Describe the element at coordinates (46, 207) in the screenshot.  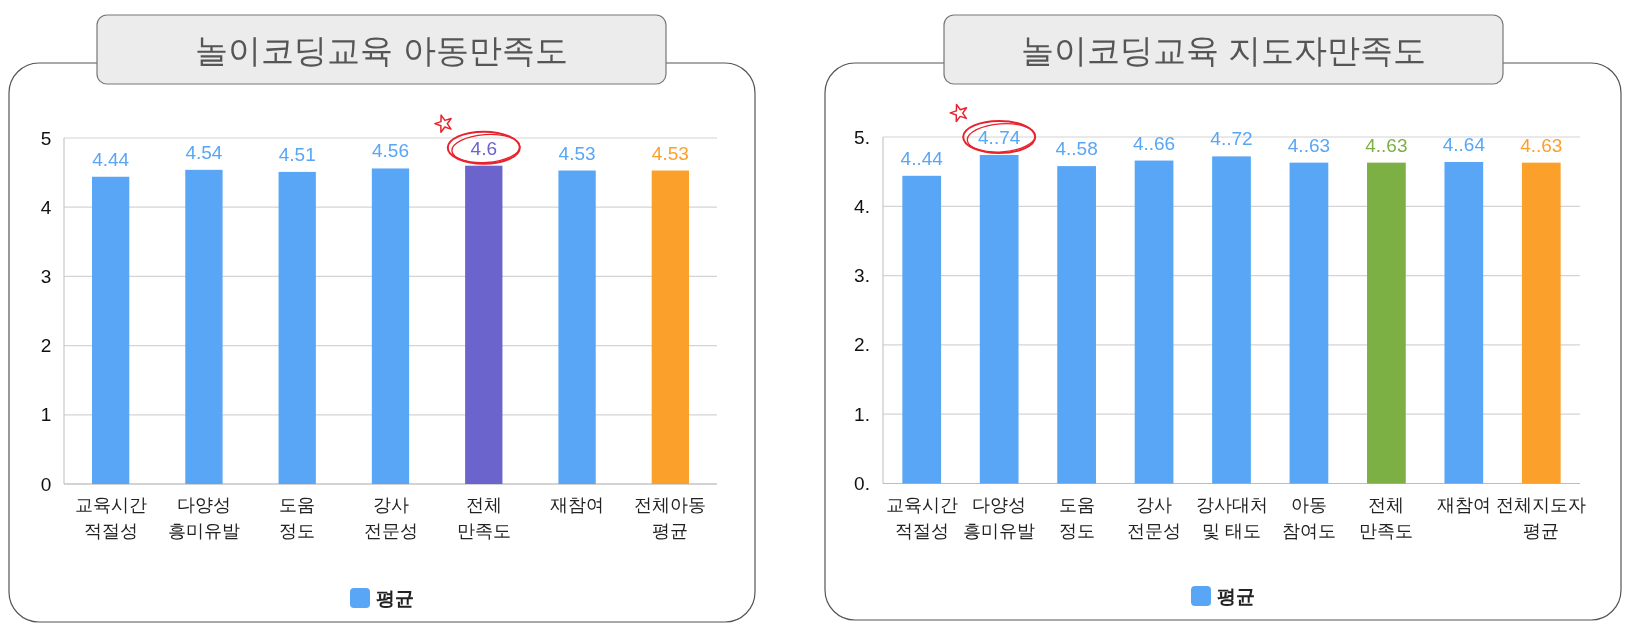
I see `y-tick-label: 4` at that location.